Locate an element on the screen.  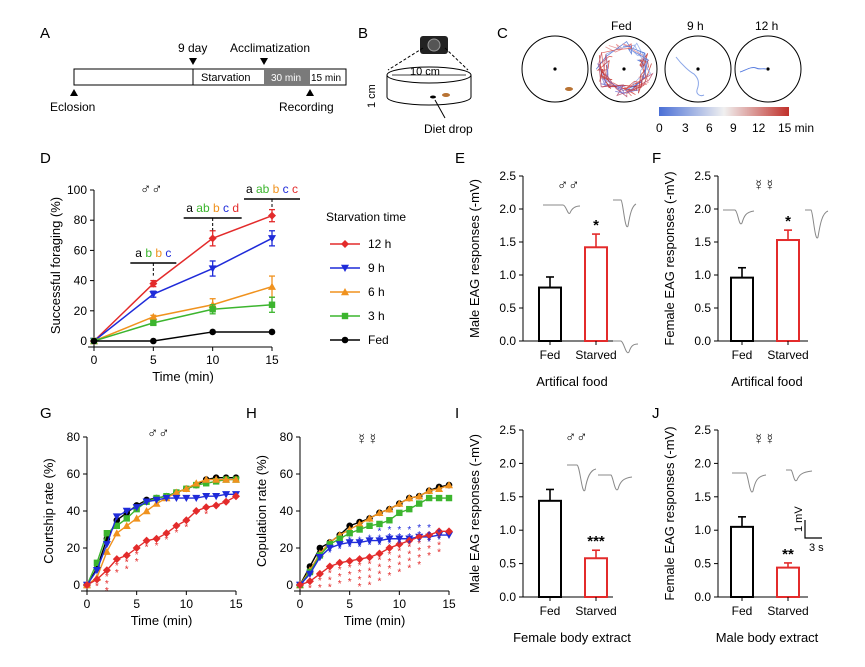
scale-bar-s-label: 3 s is located at coordinates (816, 548).